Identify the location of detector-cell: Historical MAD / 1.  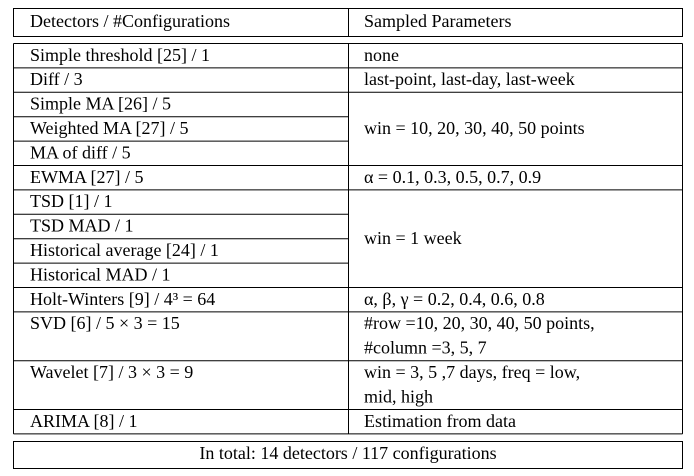
(100, 274).